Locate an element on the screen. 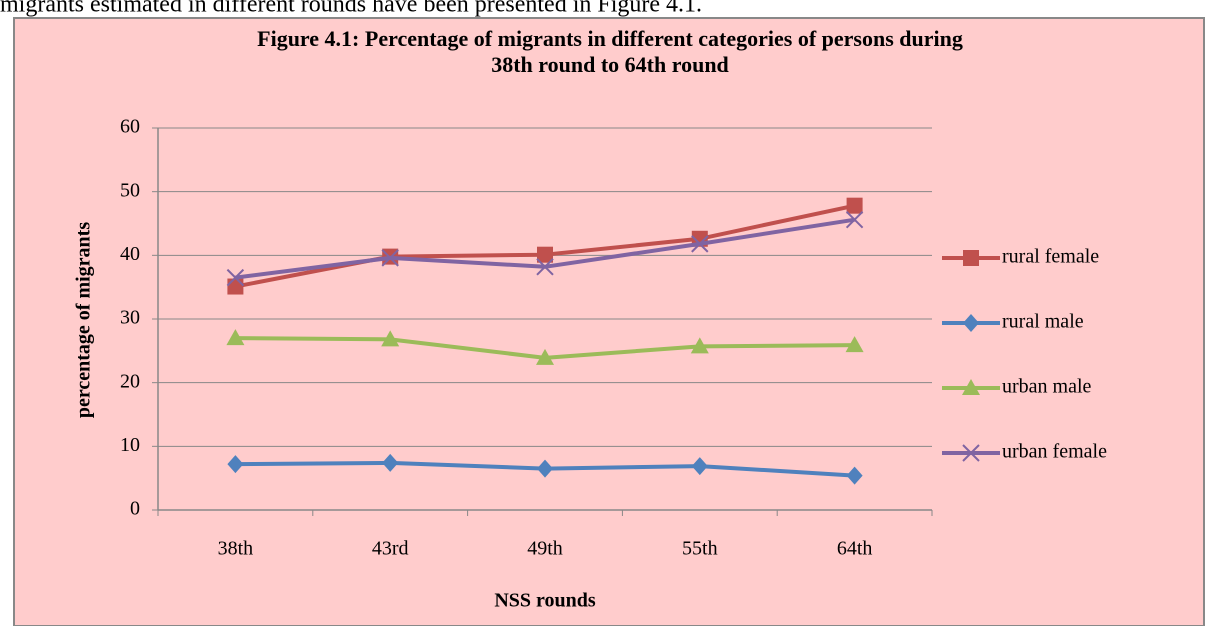  legend-label: urban female is located at coordinates (1054, 452).